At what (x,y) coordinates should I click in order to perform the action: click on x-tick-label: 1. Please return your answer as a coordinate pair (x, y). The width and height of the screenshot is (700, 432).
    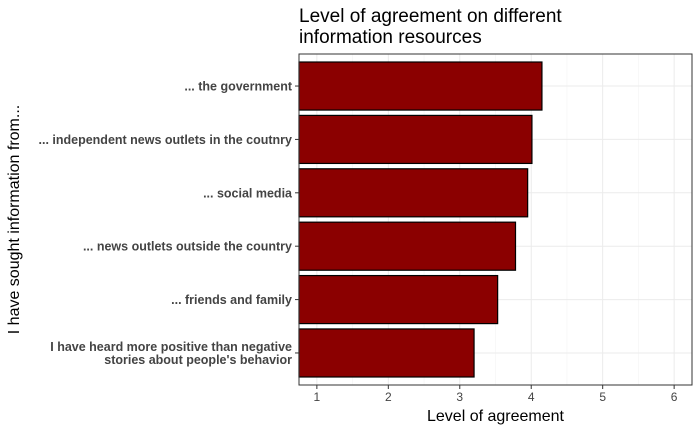
    Looking at the image, I should click on (317, 397).